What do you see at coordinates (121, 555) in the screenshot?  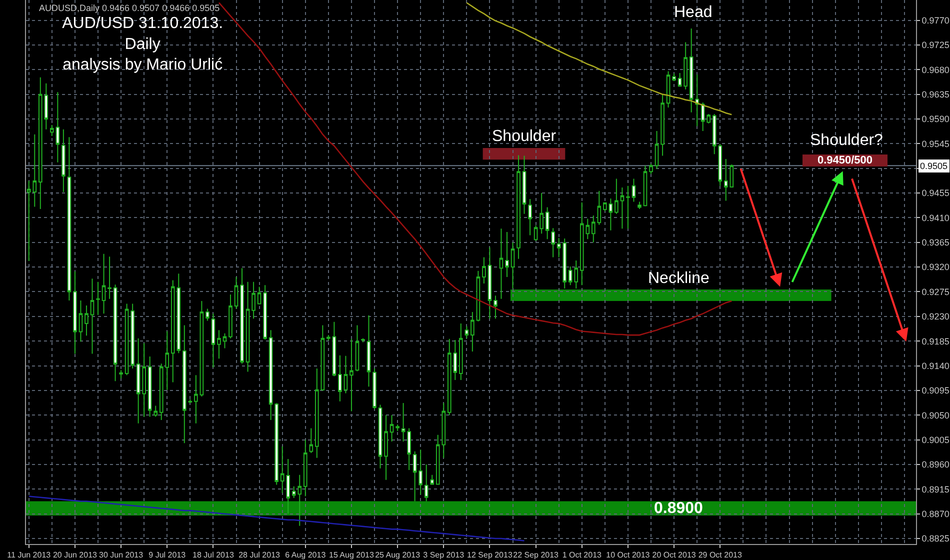 I see `x-tick-label: 30 Jun 2013` at bounding box center [121, 555].